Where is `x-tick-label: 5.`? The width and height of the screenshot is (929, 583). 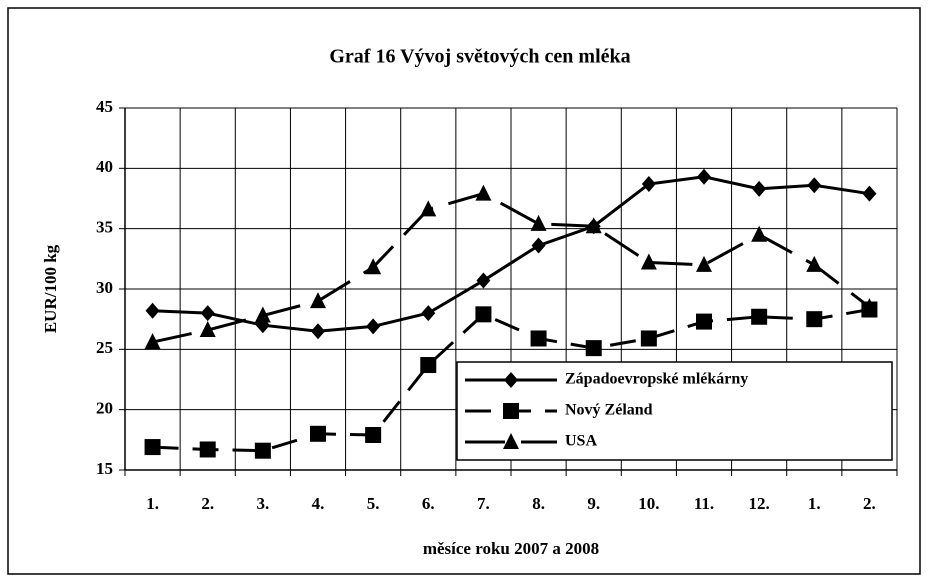 x-tick-label: 5. is located at coordinates (373, 503).